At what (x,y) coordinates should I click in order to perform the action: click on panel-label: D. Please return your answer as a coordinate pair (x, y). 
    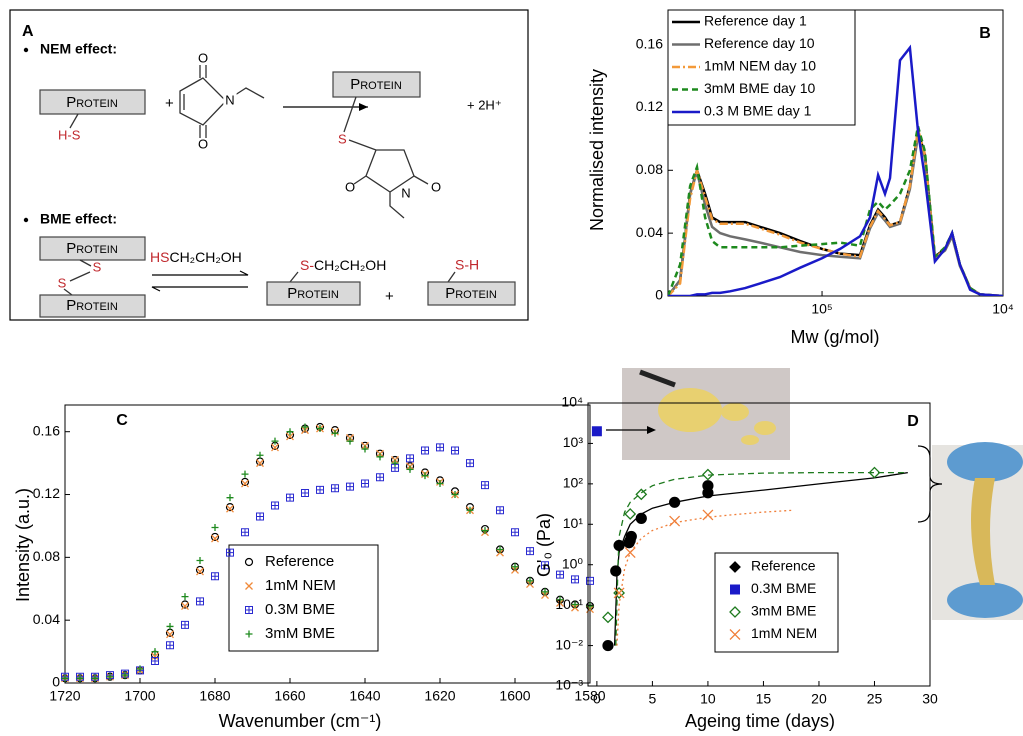
    Looking at the image, I should click on (913, 421).